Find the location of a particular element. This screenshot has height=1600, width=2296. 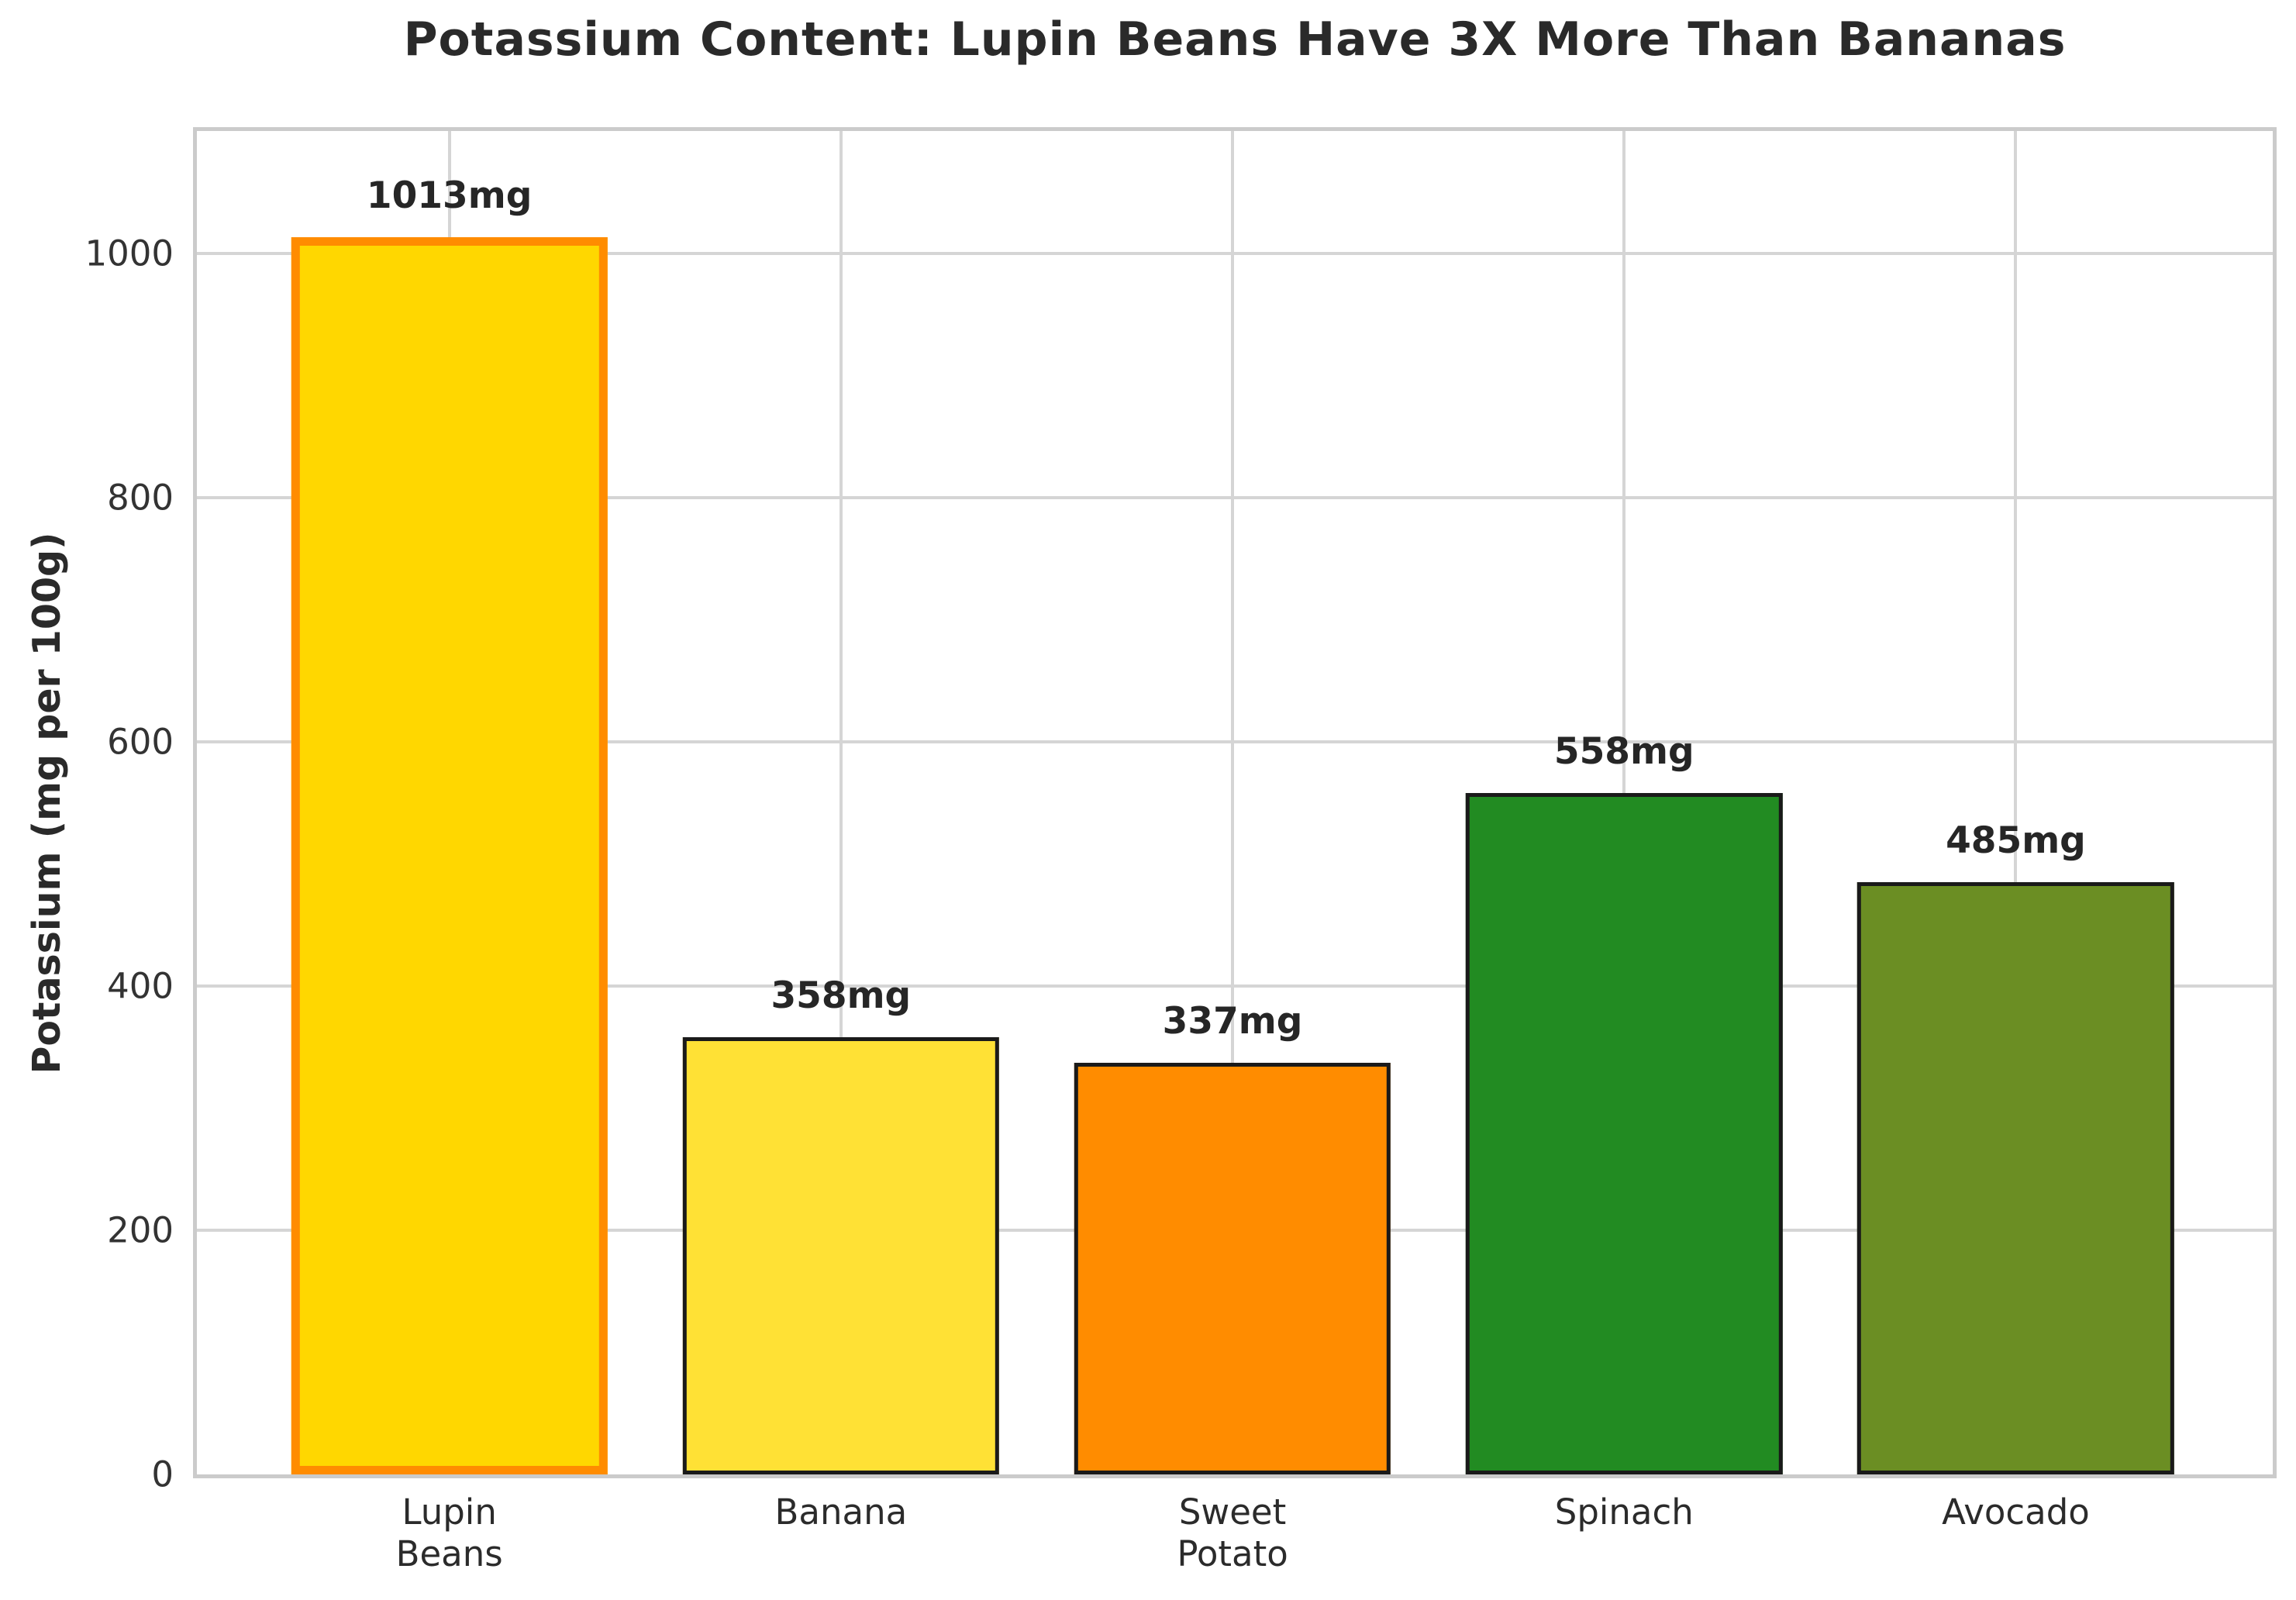

gridline-v-avocado is located at coordinates (2016, 803).